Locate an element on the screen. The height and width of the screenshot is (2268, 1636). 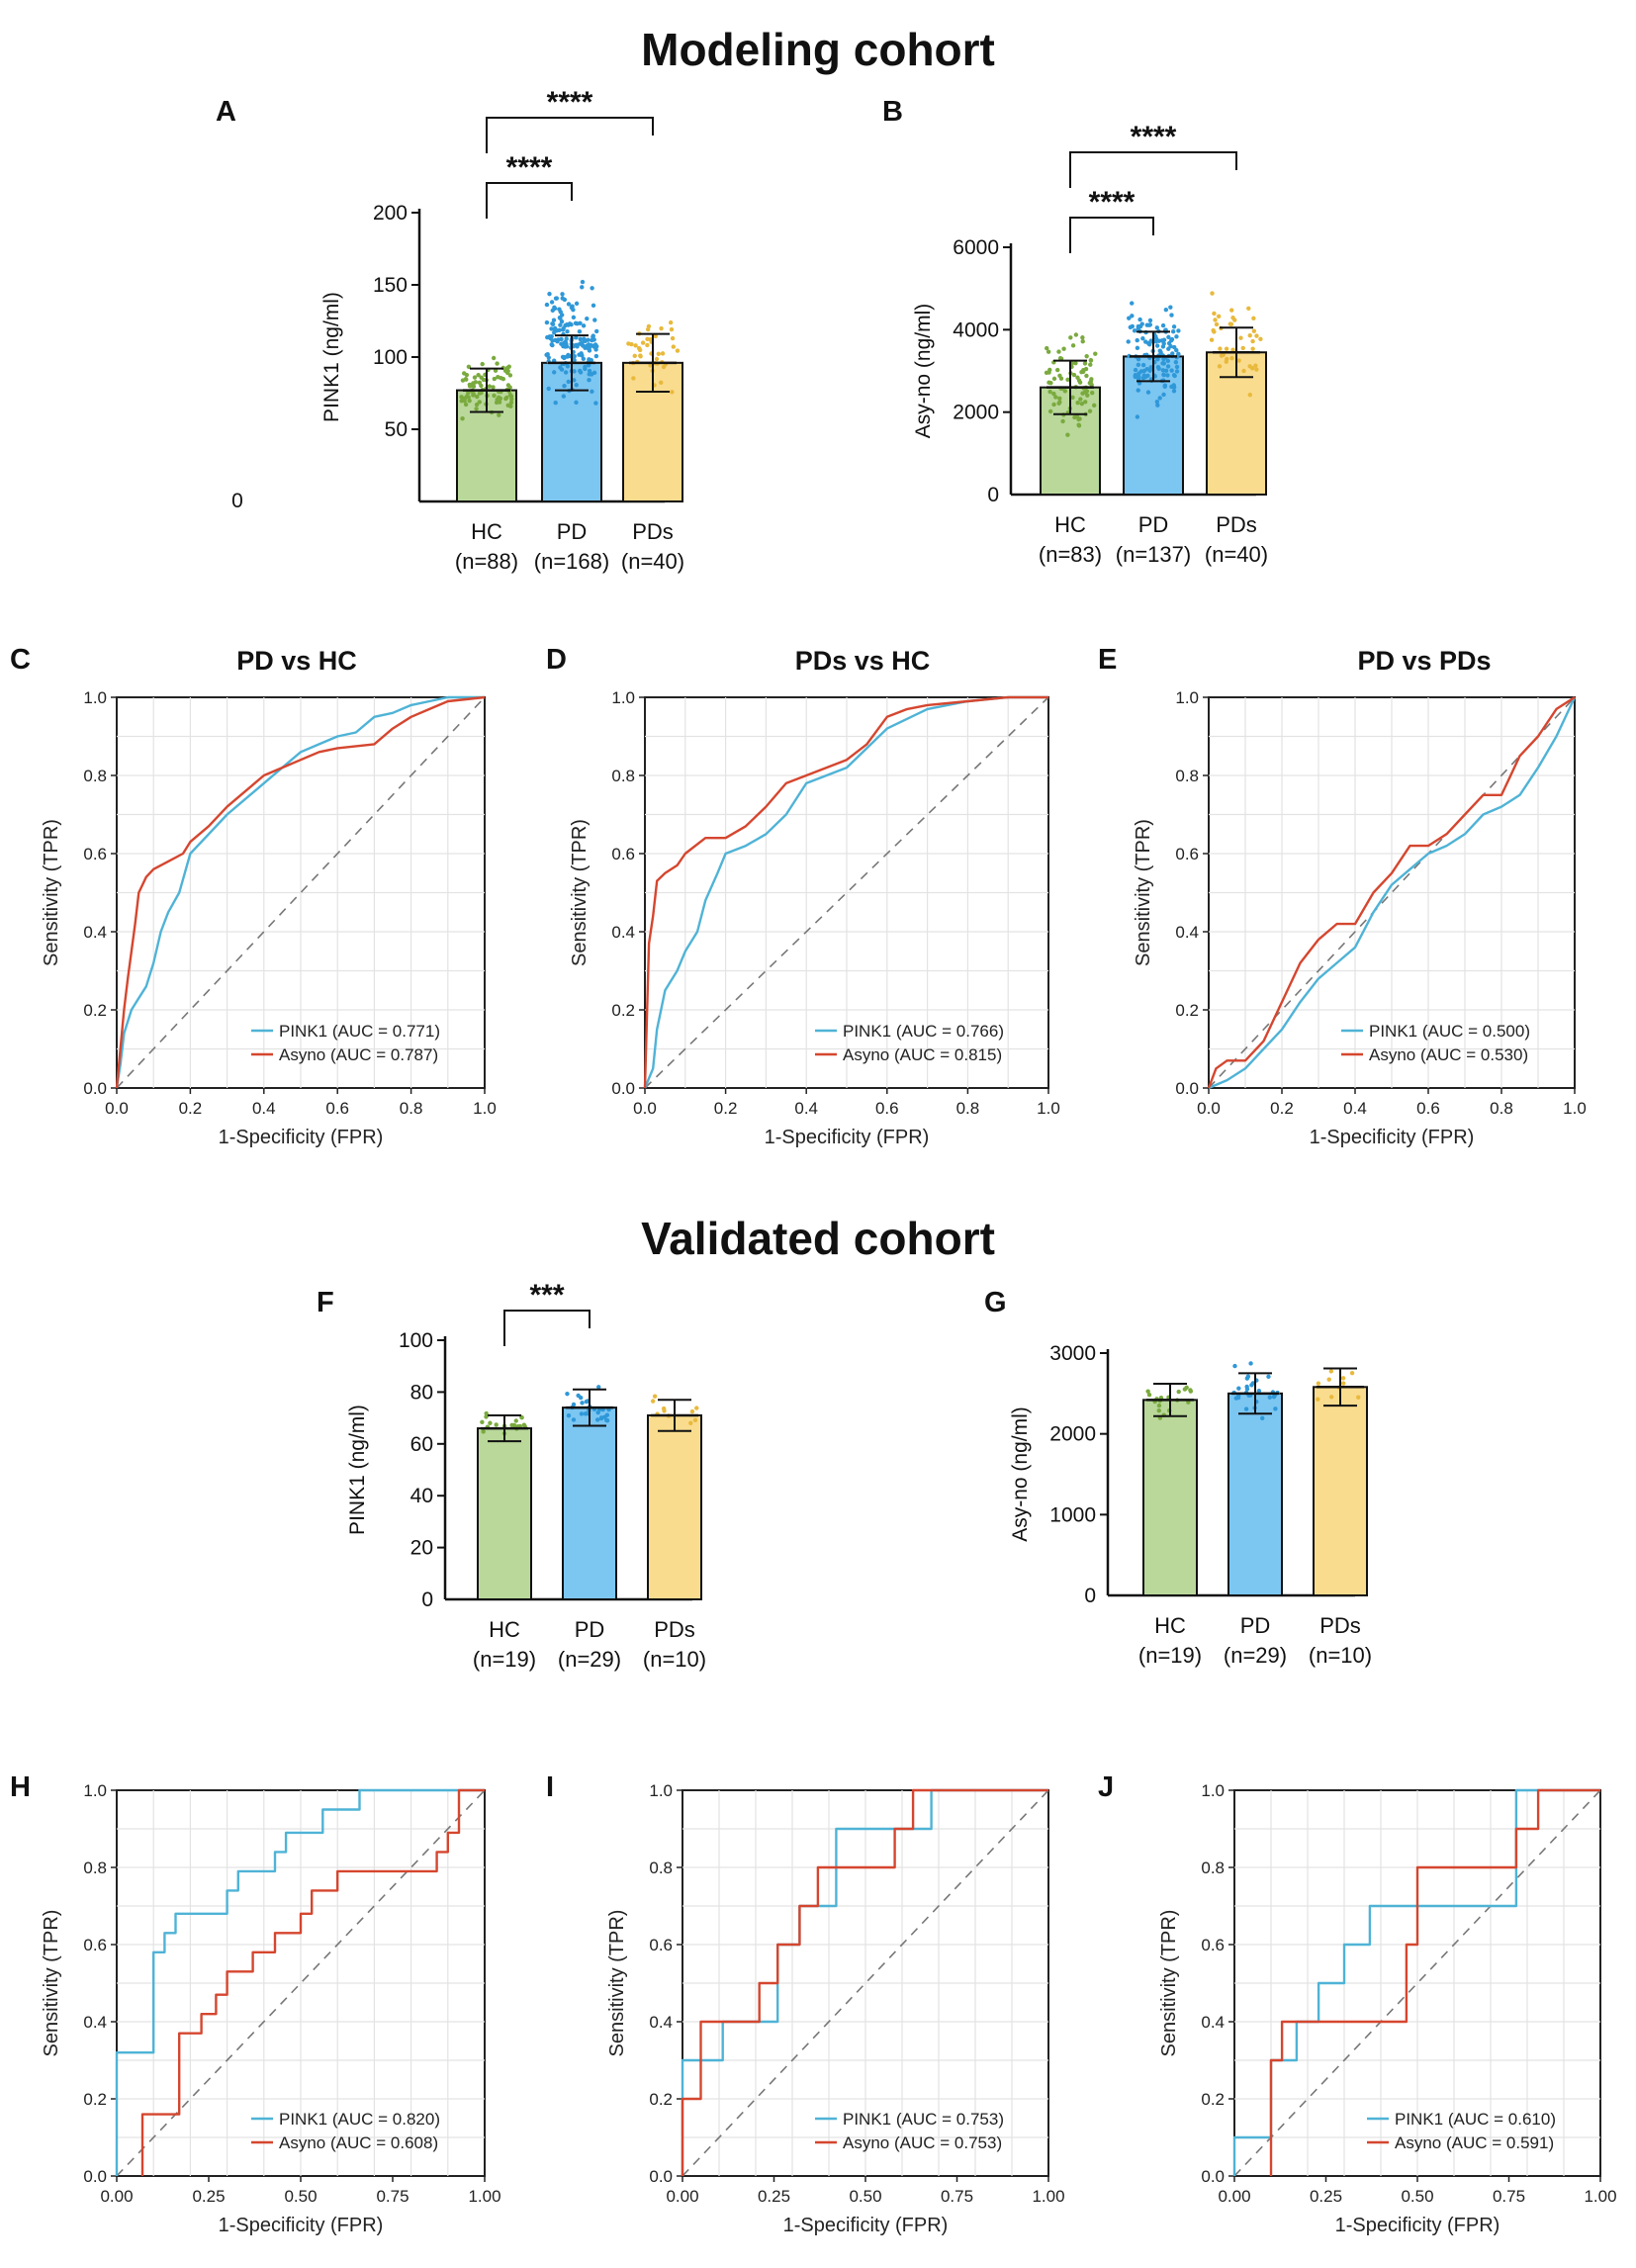
legend-entry: PINK1 (AUC = 0.500) is located at coordinates (1449, 1031).